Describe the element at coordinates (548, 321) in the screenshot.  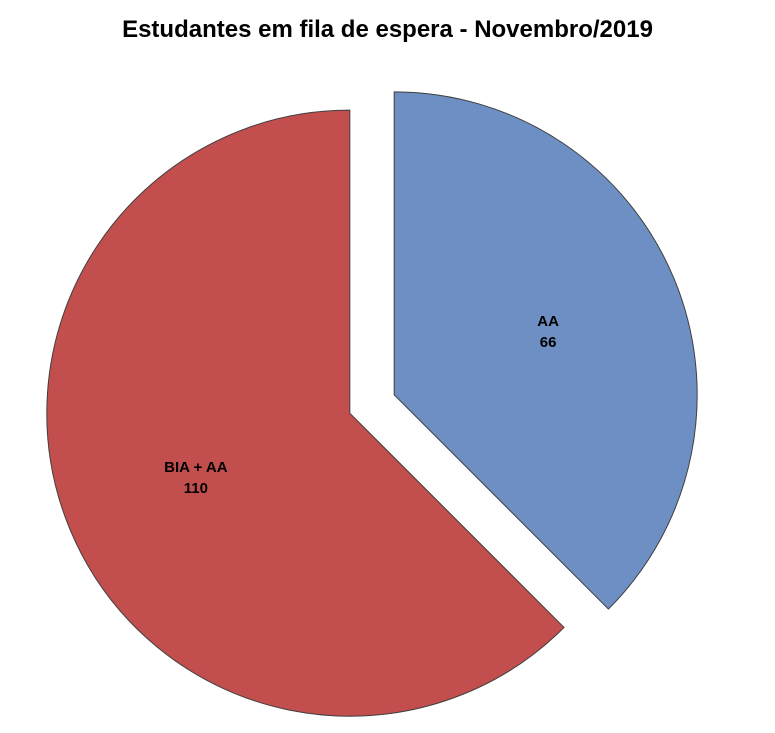
I see `slice-label: AA` at that location.